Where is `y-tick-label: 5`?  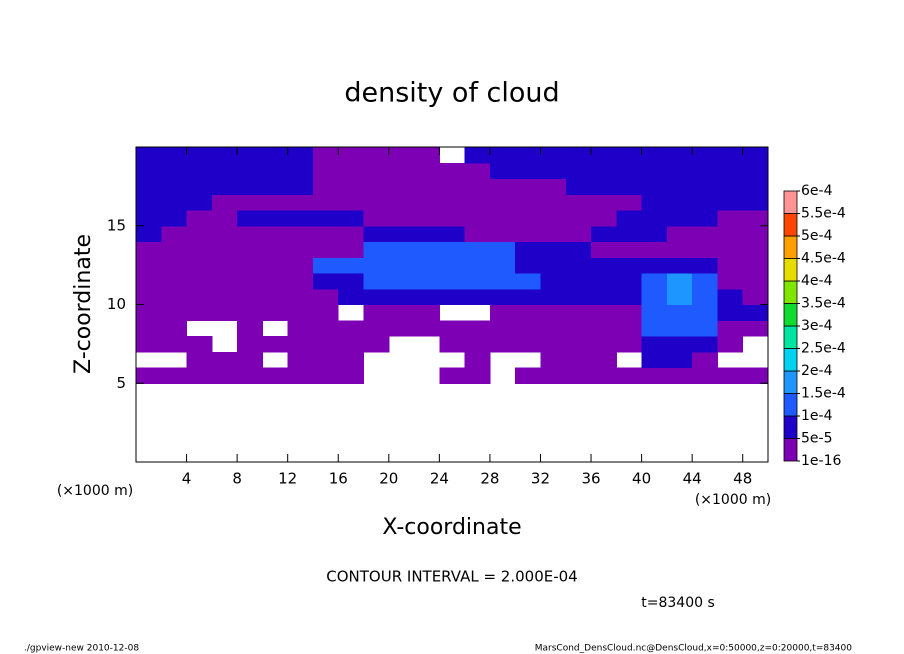 y-tick-label: 5 is located at coordinates (121, 383).